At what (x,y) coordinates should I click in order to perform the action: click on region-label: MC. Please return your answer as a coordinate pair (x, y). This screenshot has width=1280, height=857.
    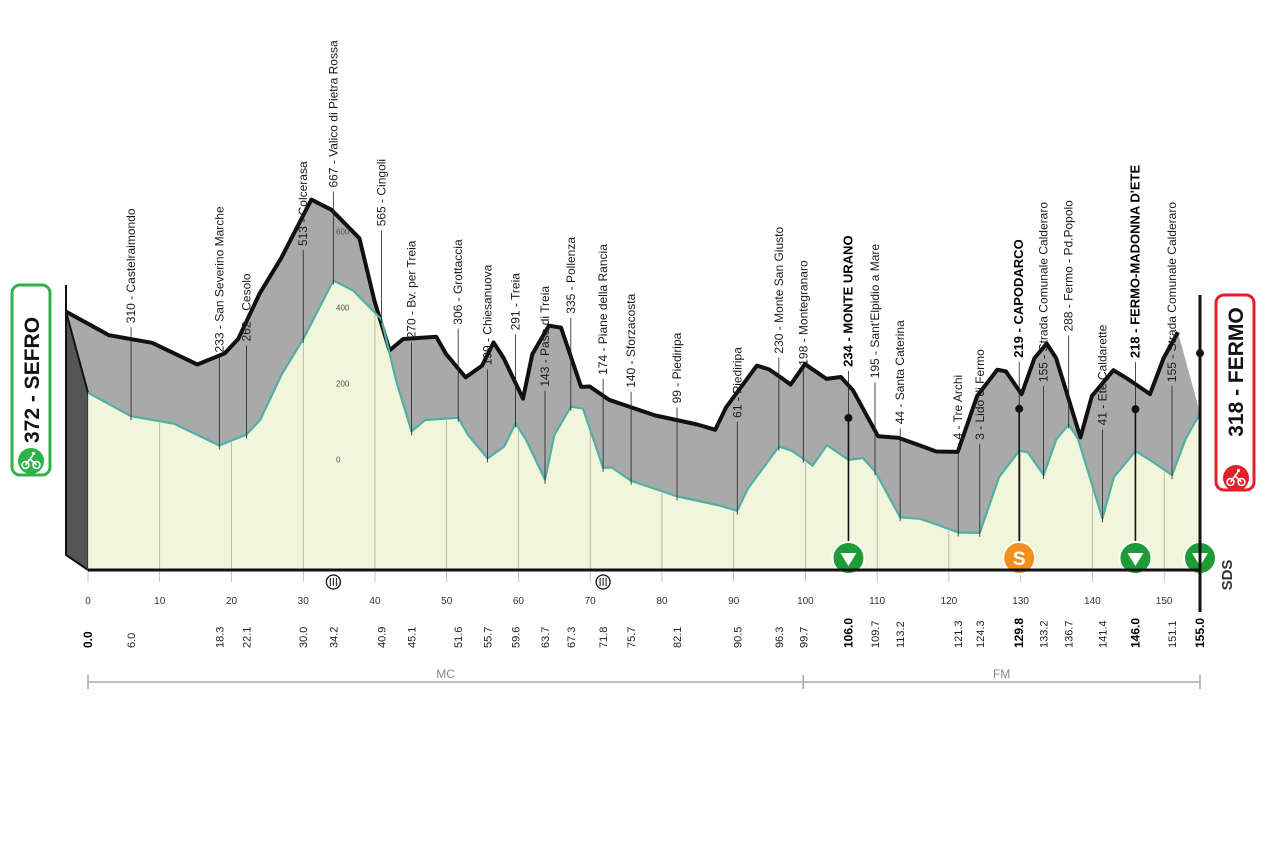
    Looking at the image, I should click on (445, 674).